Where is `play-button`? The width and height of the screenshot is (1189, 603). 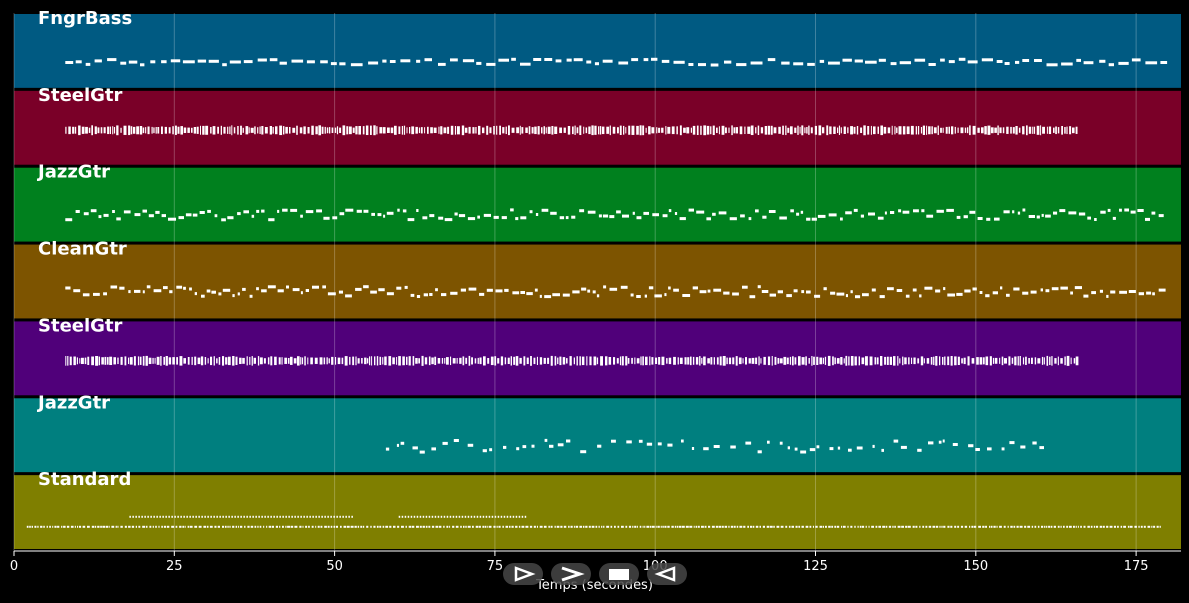
play-button is located at coordinates (523, 574).